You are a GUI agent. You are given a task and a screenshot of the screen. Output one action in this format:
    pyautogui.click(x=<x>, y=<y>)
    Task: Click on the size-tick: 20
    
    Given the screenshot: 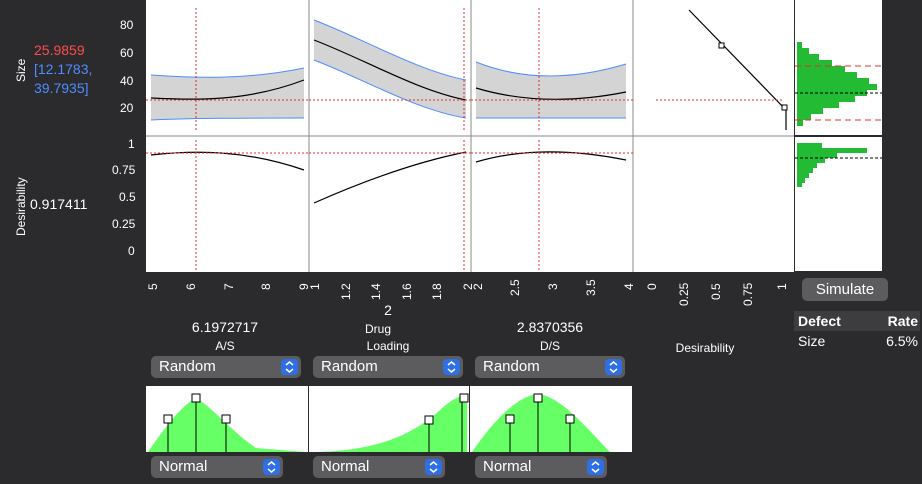 What is the action you would take?
    pyautogui.click(x=127, y=108)
    